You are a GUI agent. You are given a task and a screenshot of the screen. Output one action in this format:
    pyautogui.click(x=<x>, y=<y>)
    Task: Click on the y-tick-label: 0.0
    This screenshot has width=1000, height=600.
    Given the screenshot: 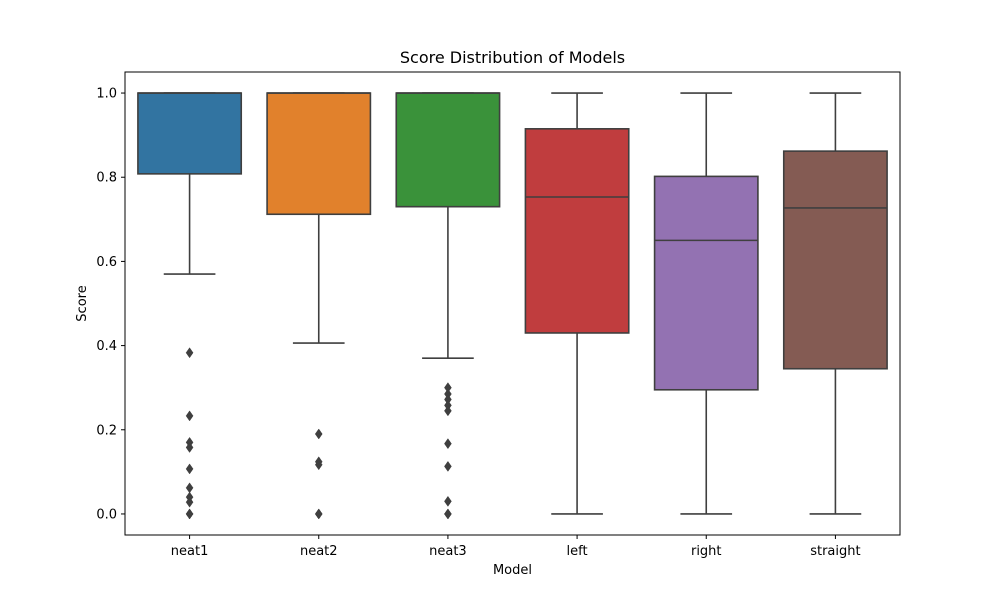 What is the action you would take?
    pyautogui.click(x=106, y=514)
    